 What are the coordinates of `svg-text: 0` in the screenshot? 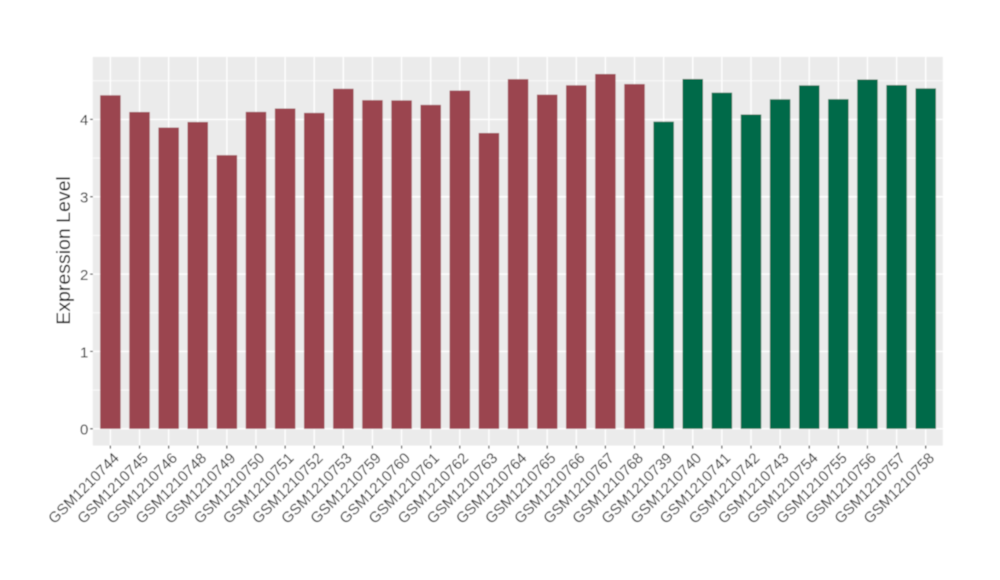 It's located at (84, 430).